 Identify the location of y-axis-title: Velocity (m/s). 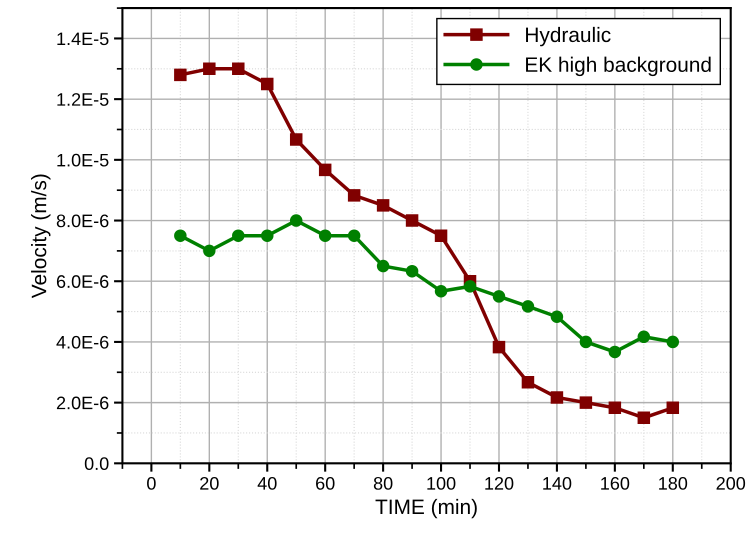
(40, 236).